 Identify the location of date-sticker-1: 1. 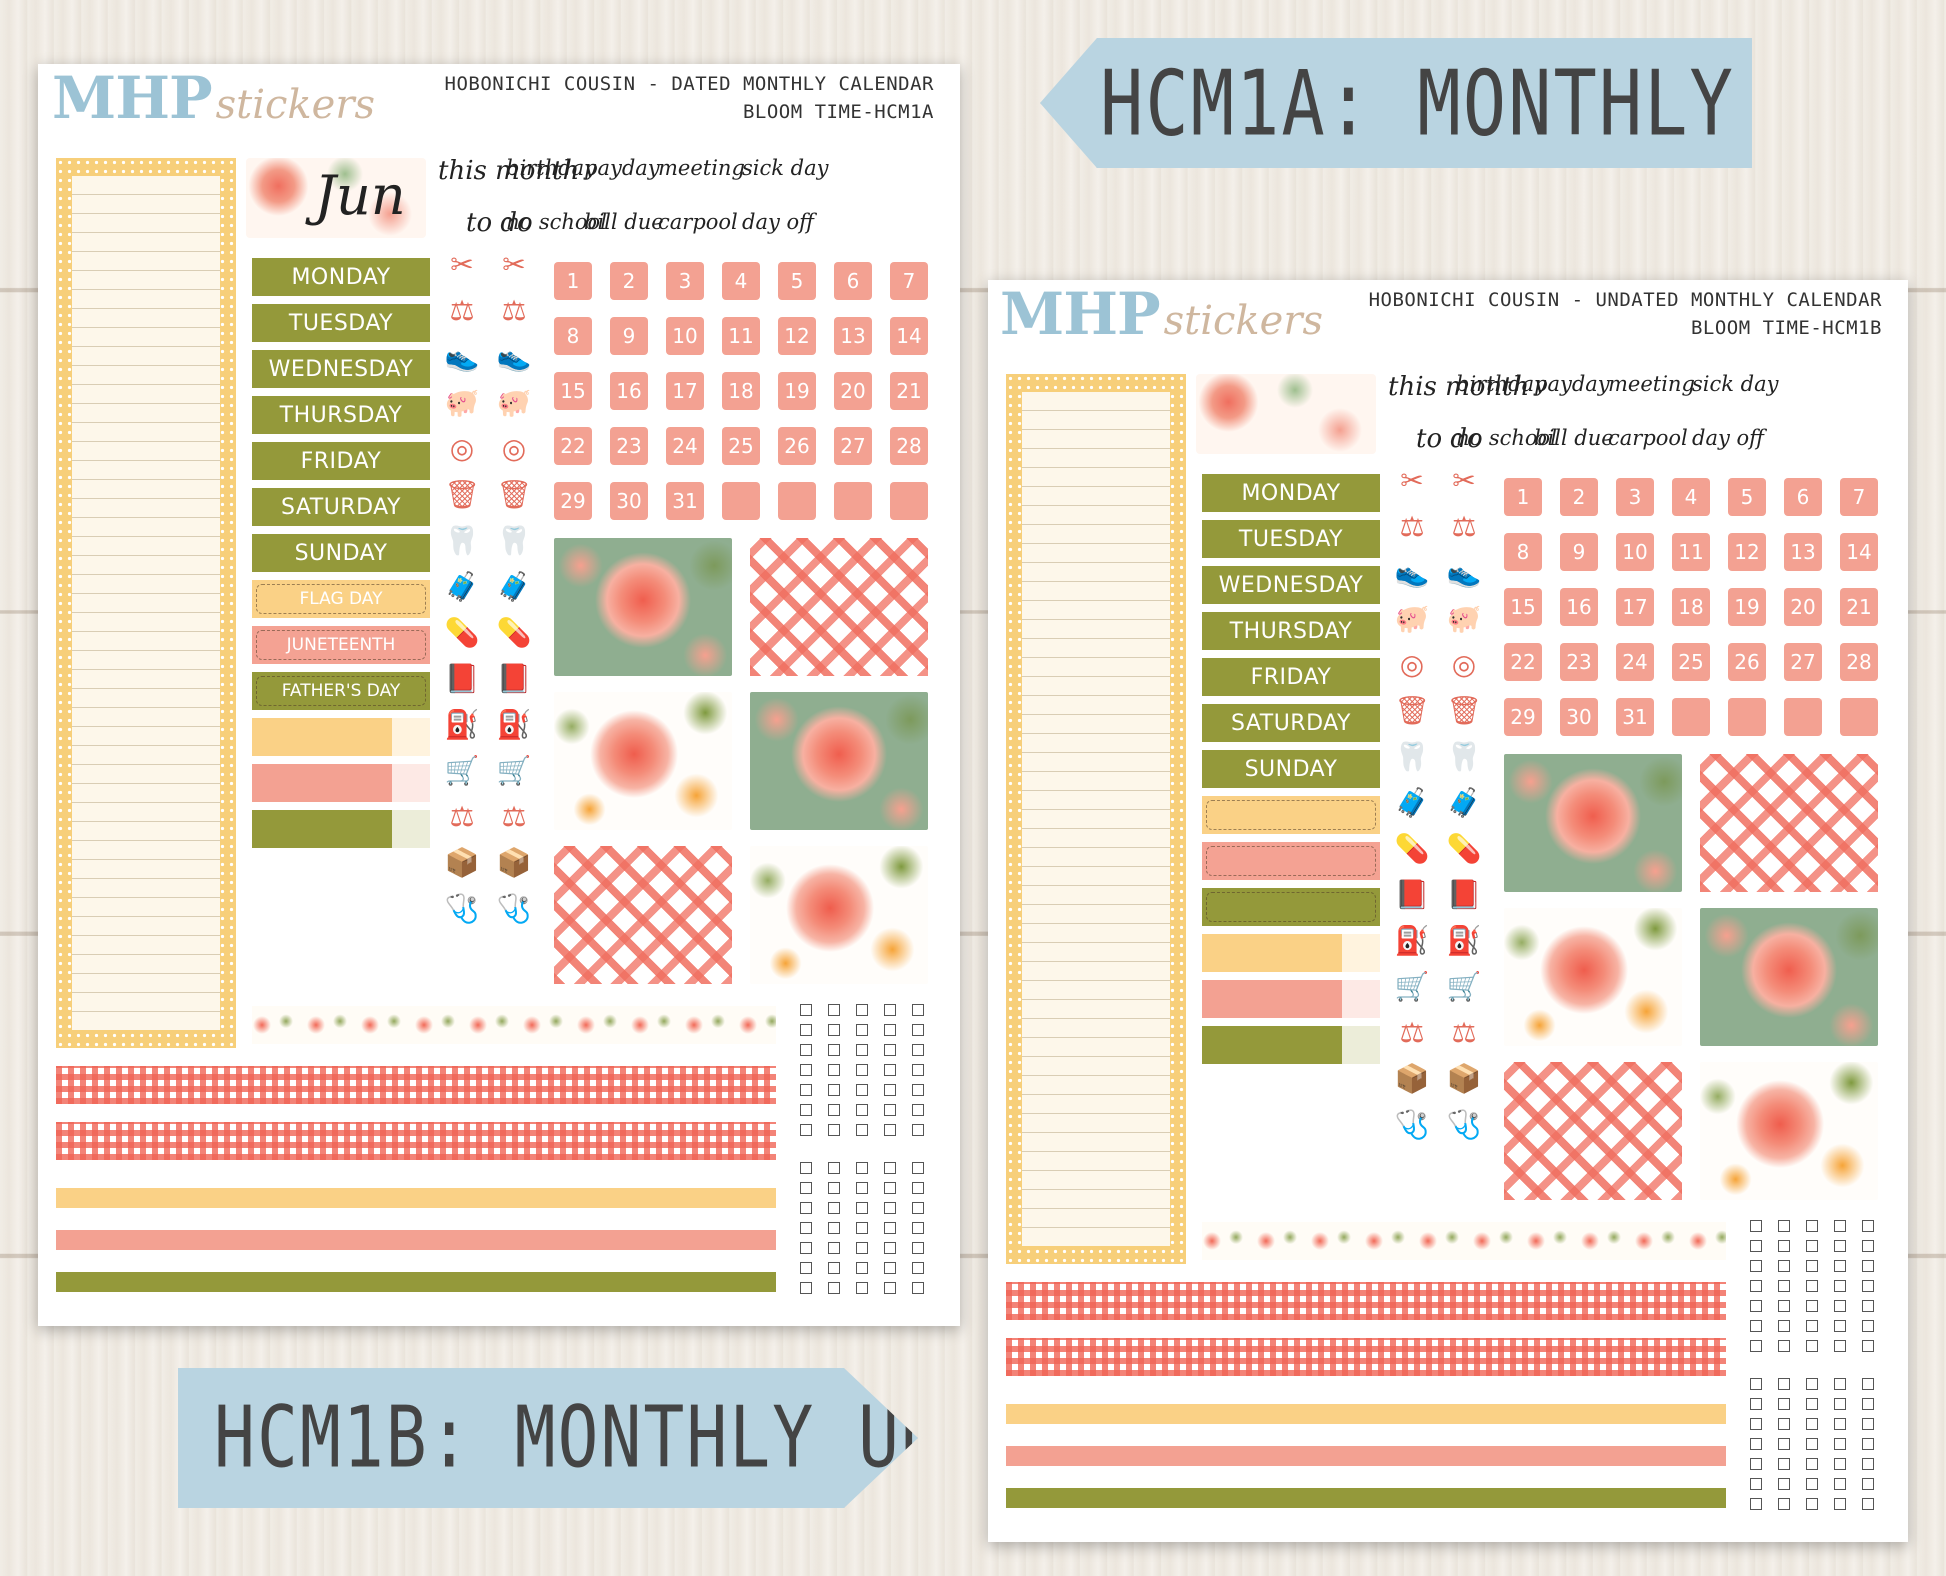
(1523, 497).